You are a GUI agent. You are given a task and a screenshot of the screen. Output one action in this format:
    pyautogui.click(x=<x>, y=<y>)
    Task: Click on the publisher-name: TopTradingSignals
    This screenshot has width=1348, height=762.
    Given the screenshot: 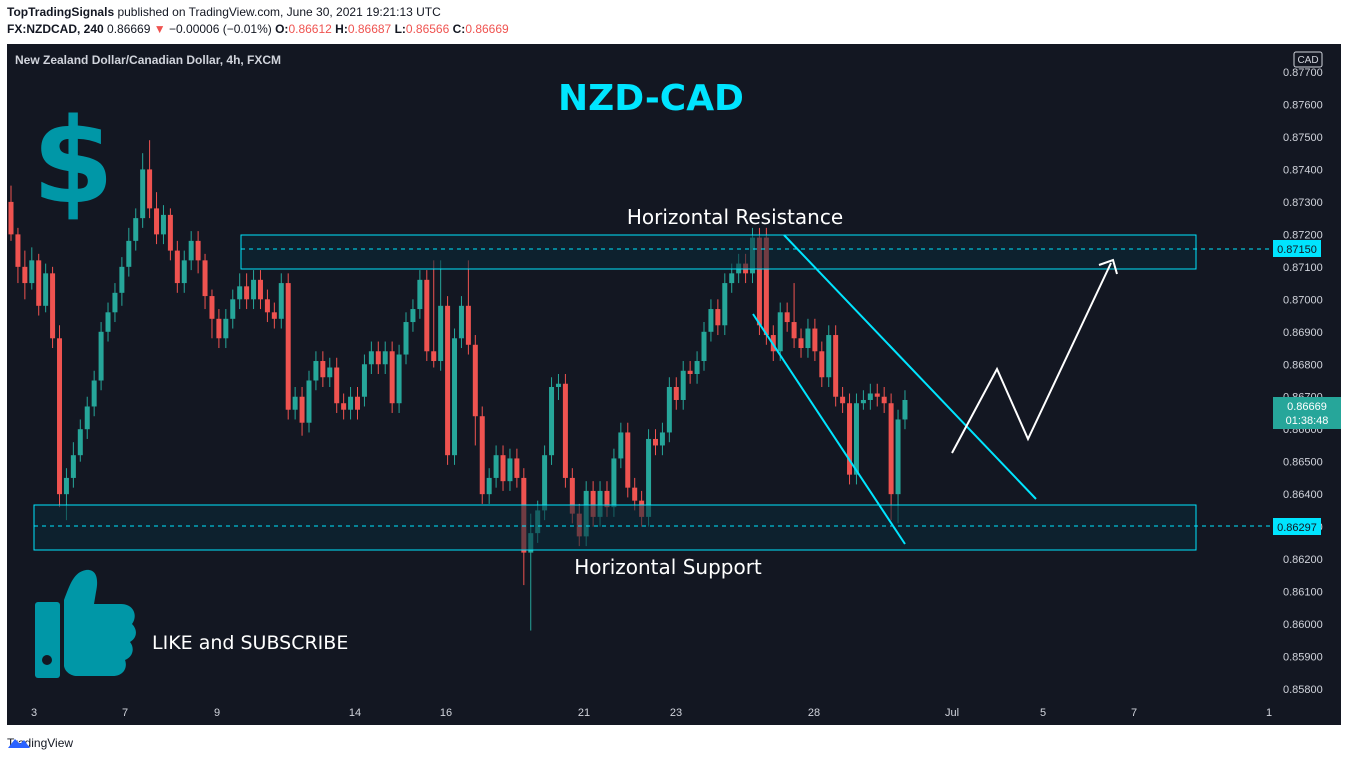 What is the action you would take?
    pyautogui.click(x=61, y=12)
    